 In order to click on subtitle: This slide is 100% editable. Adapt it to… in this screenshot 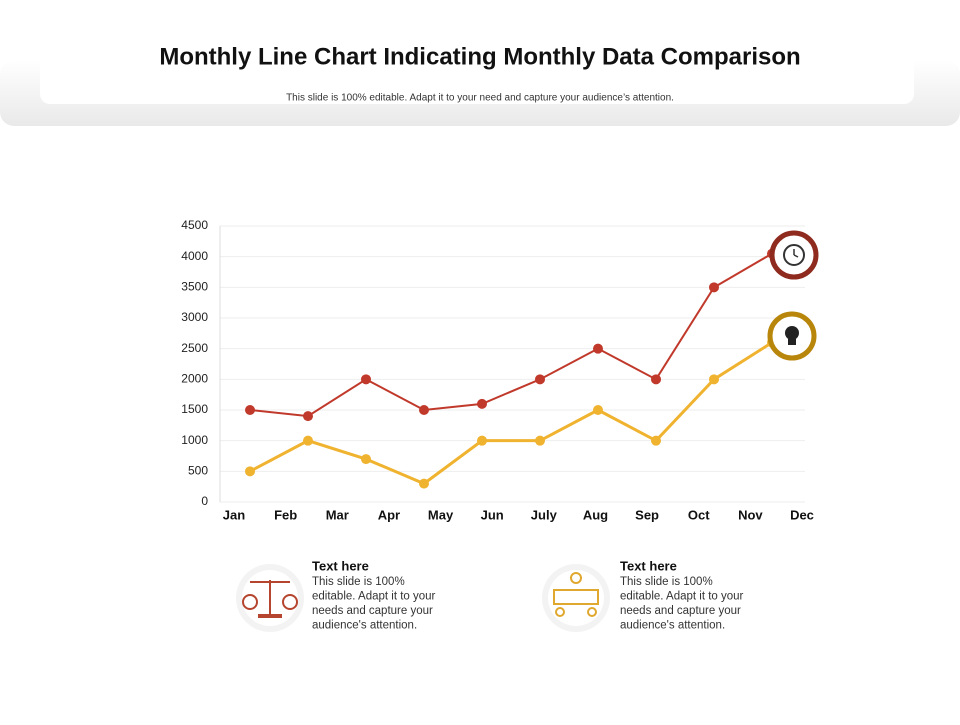, I will do `click(480, 98)`.